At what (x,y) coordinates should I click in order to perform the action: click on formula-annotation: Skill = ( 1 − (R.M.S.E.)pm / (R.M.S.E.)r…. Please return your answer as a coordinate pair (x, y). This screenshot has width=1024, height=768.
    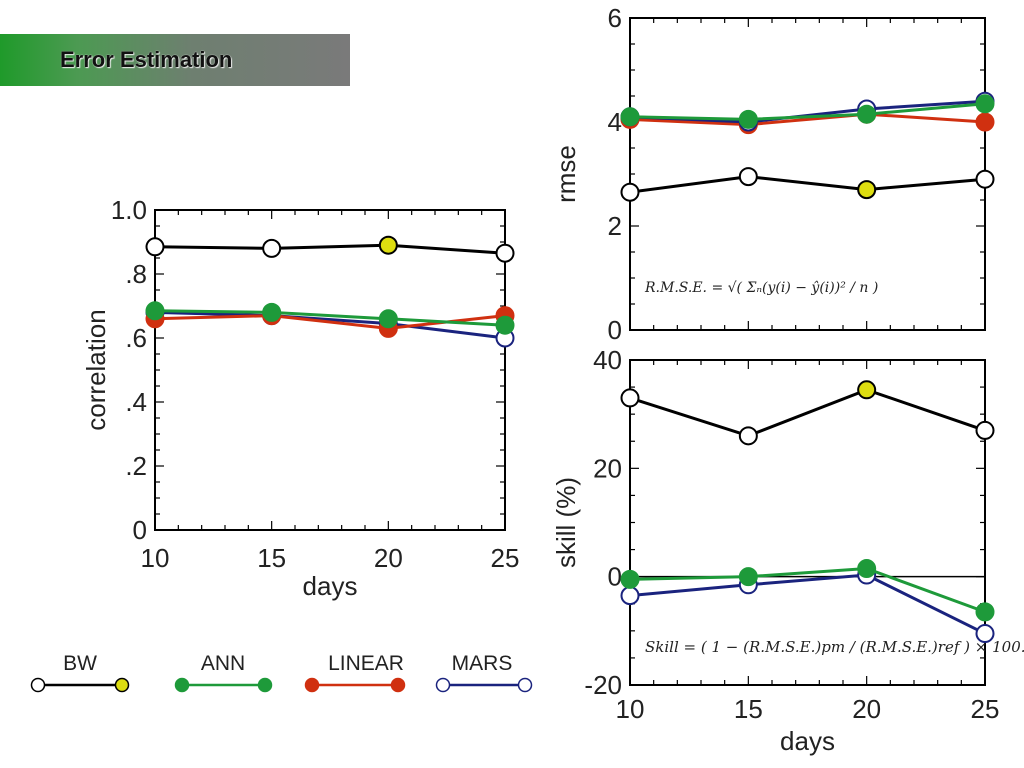
    Looking at the image, I should click on (834, 647).